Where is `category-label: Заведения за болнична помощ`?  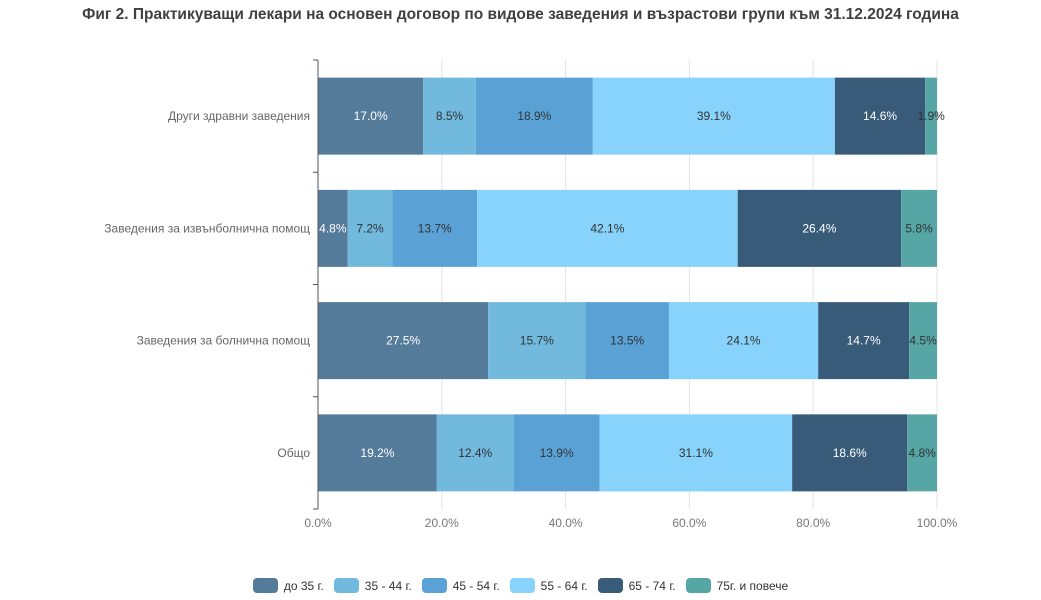 category-label: Заведения за болнична помощ is located at coordinates (224, 341).